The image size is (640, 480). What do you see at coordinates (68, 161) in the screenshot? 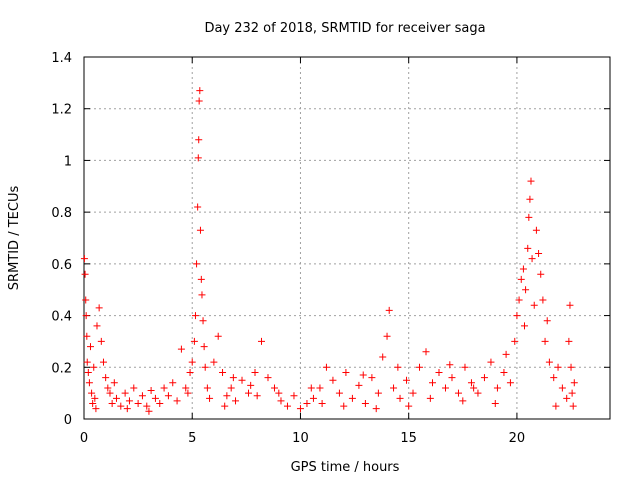
I see `y-tick-label: 1` at bounding box center [68, 161].